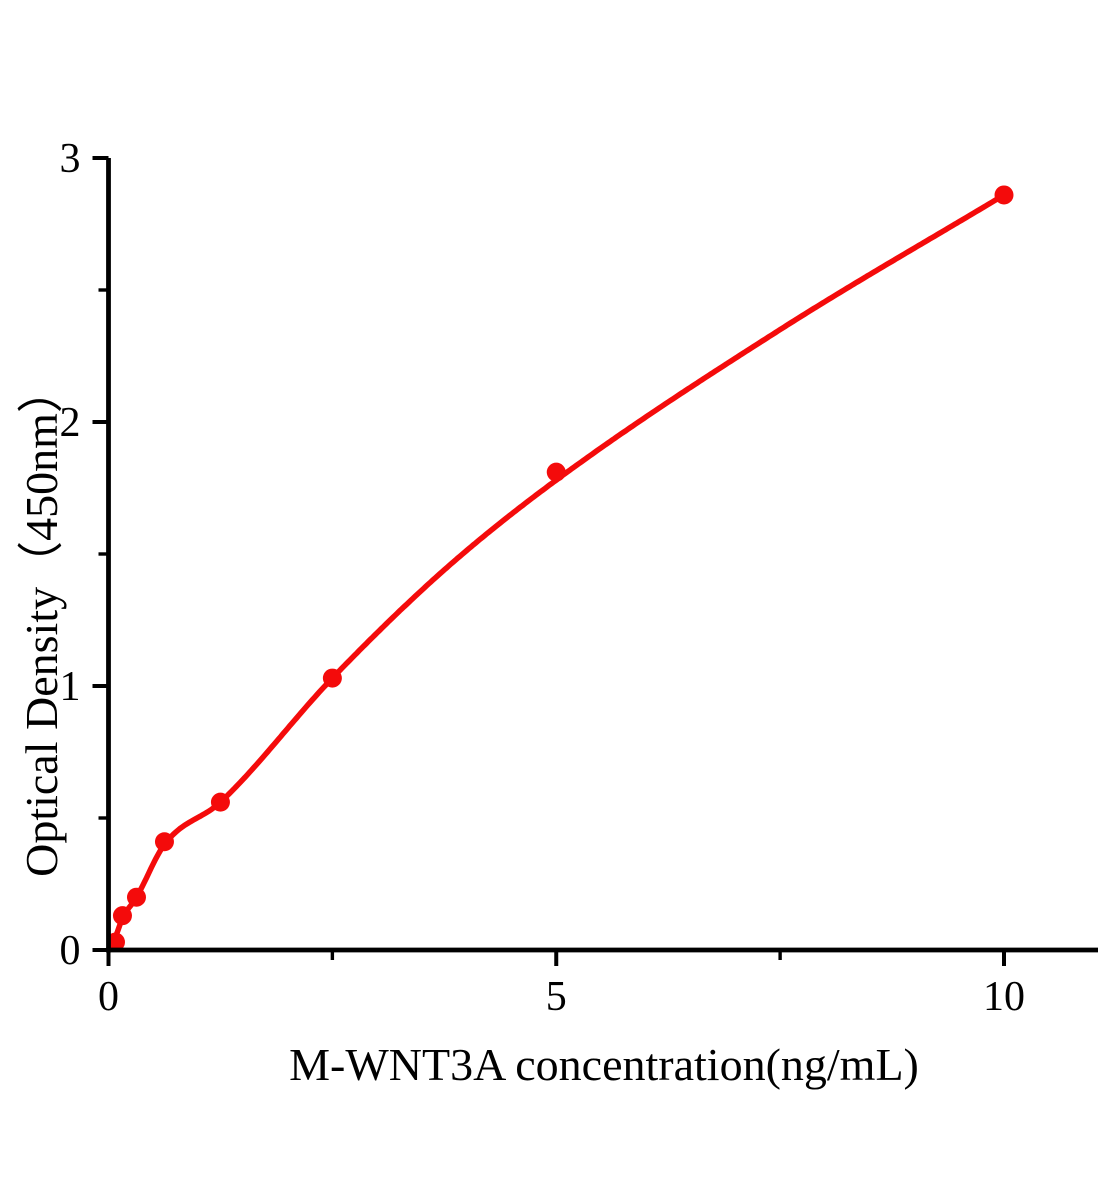  What do you see at coordinates (70, 423) in the screenshot?
I see `y-tick-label: 2` at bounding box center [70, 423].